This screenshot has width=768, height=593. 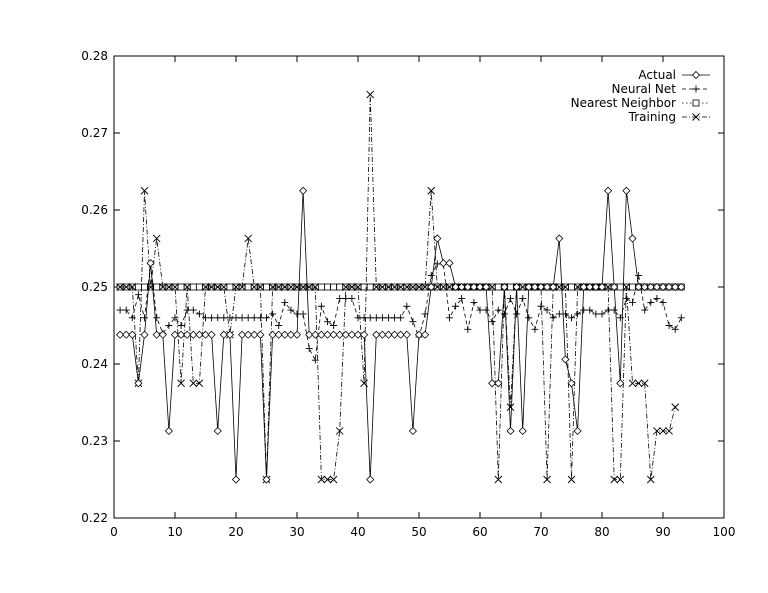 I want to click on legend-marker, so click(x=696, y=89).